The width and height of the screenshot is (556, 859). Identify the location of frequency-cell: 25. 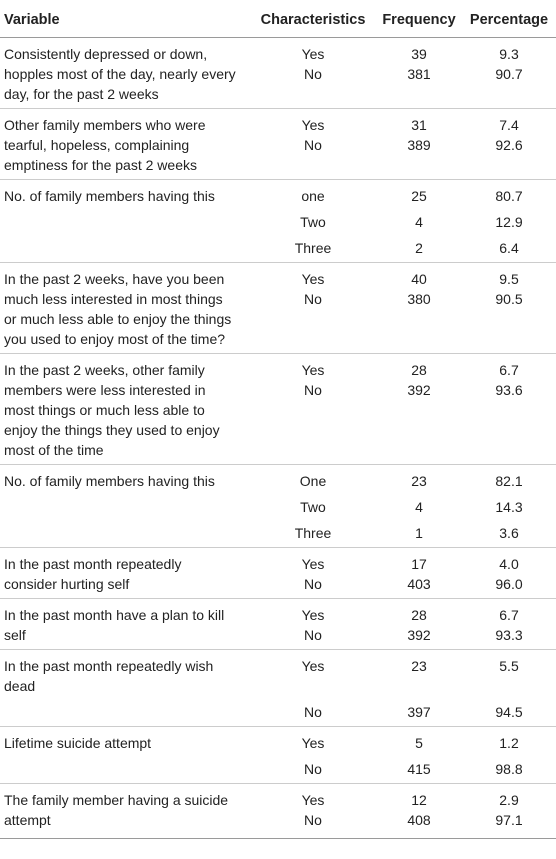
(419, 194).